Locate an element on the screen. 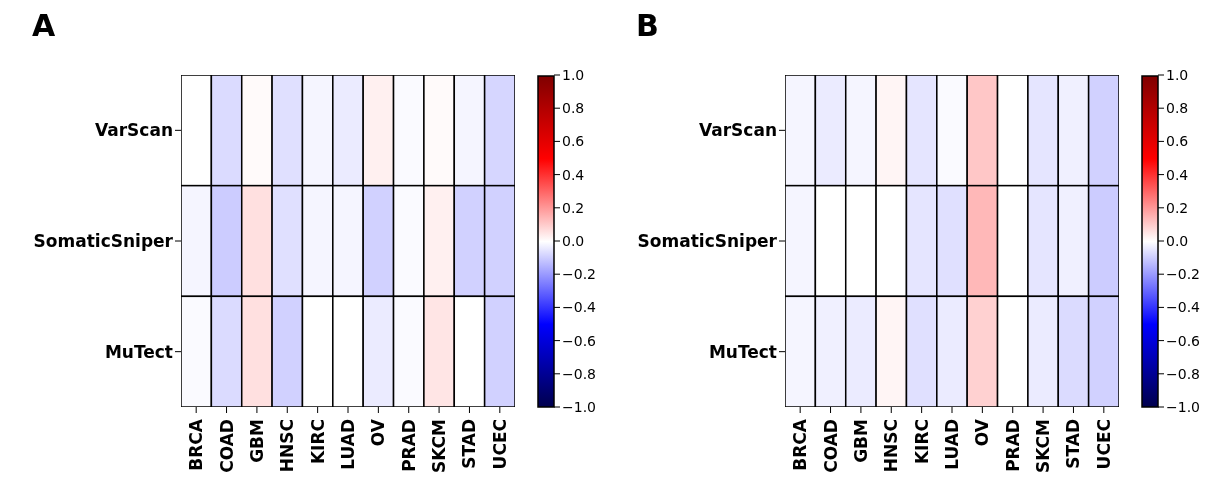 The image size is (1209, 481). chart-title: B is located at coordinates (647, 25).